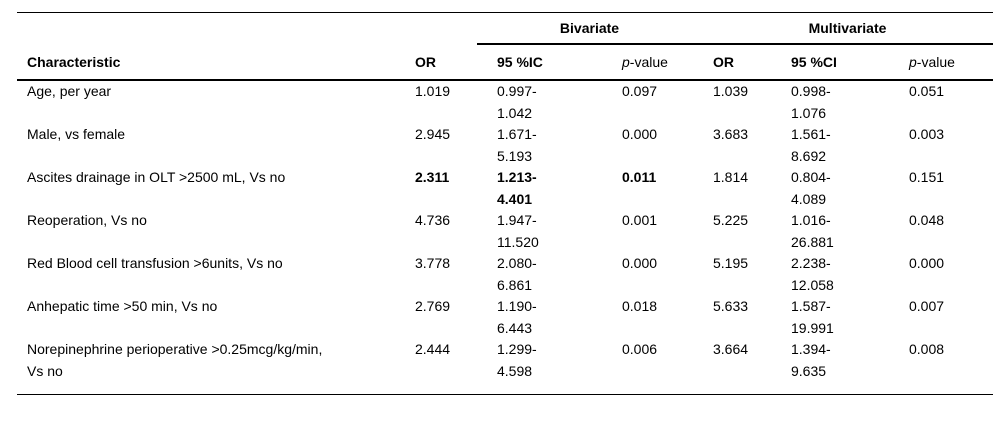  What do you see at coordinates (927, 134) in the screenshot?
I see `cell-multivariate-pvalue: 0.003` at bounding box center [927, 134].